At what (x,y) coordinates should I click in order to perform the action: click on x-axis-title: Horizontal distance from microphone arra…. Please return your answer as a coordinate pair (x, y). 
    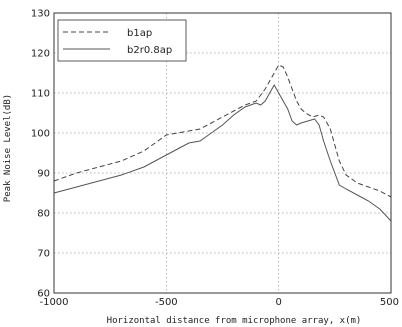
    Looking at the image, I should click on (234, 321).